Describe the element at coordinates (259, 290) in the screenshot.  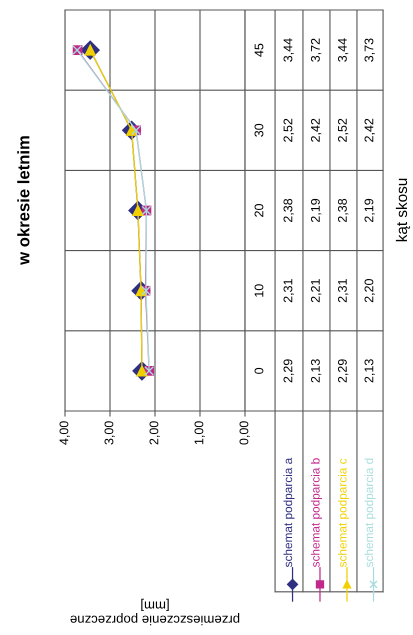
I see `y-tick-label: 10` at that location.